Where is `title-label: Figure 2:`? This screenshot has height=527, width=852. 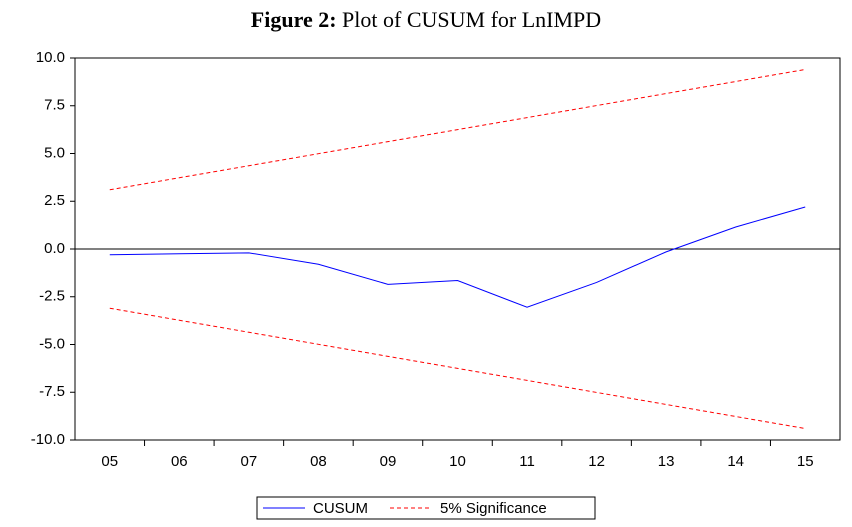 title-label: Figure 2: is located at coordinates (294, 19).